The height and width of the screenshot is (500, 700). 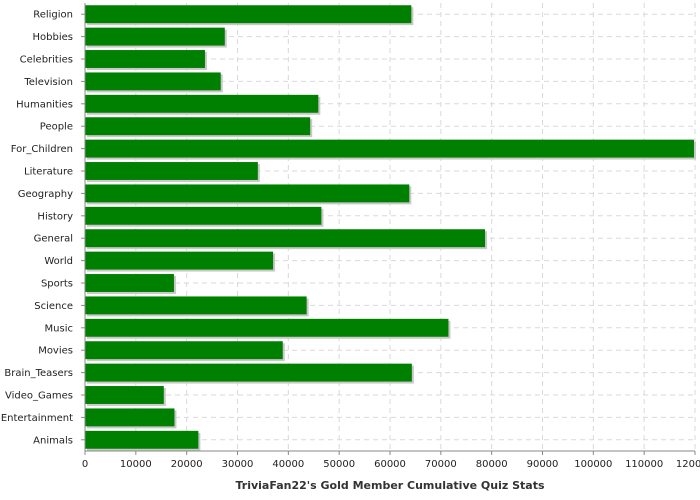 I want to click on category-label: General, so click(x=53, y=239).